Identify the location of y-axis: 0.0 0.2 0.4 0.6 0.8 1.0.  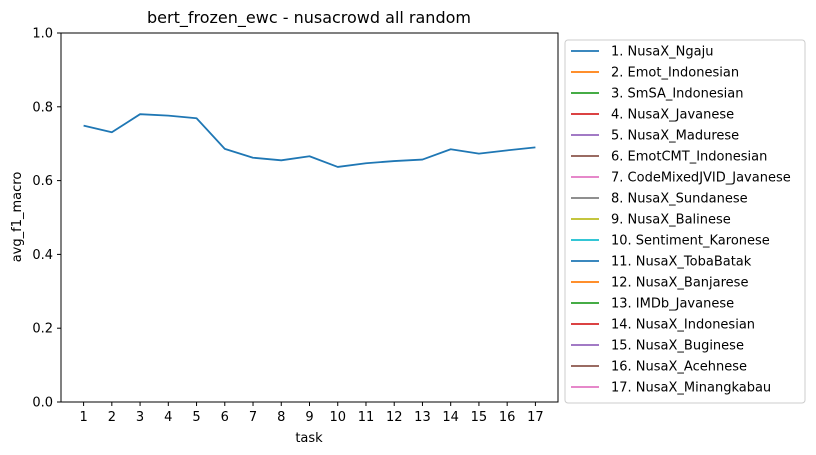
(46, 219).